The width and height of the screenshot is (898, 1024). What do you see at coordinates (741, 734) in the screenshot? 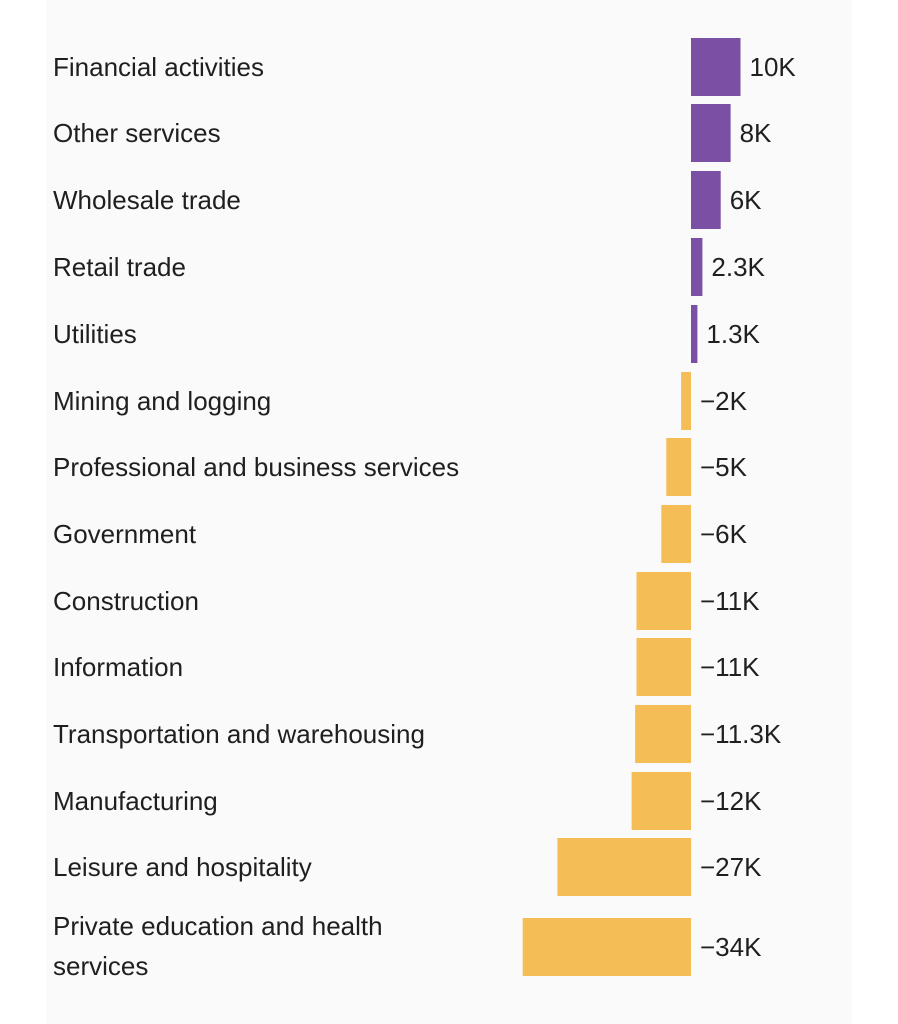
I see `value-label: −11.3K` at bounding box center [741, 734].